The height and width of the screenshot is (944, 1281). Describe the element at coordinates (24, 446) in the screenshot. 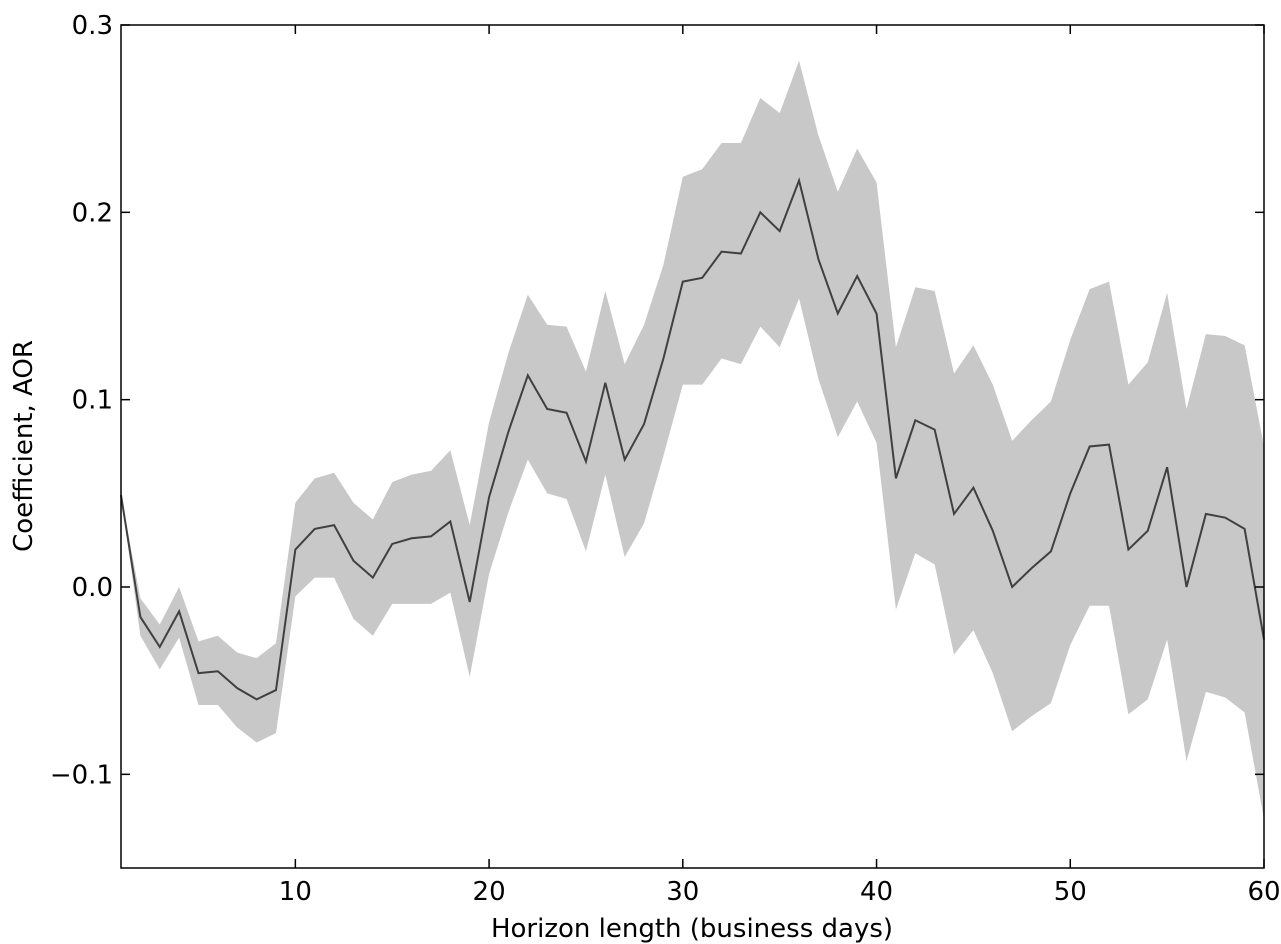

I see `y-axis-label: Coefficient, AOR` at that location.